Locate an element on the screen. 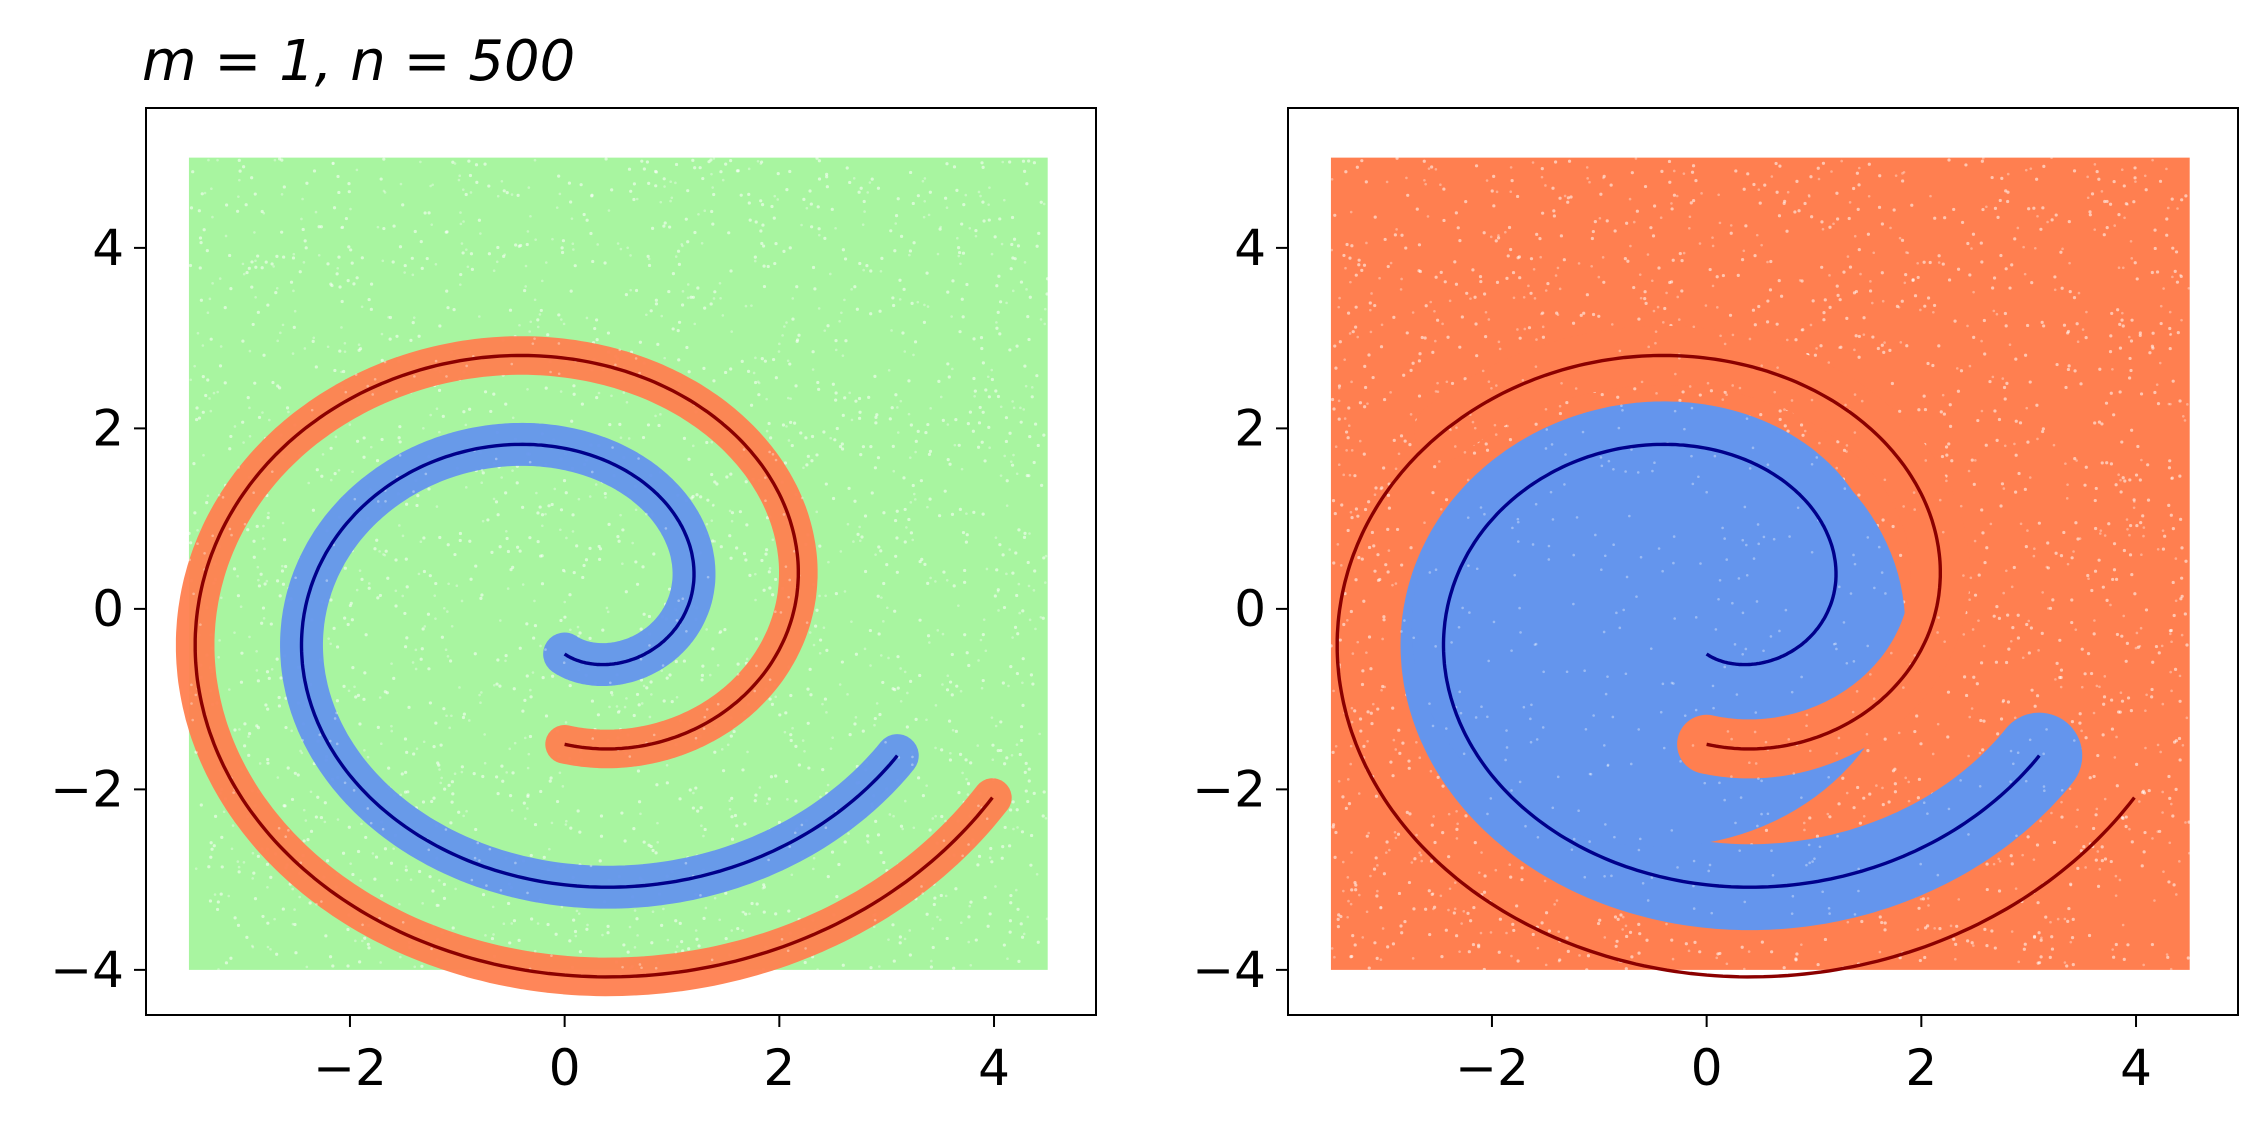 This screenshot has height=1130, width=2267. left-panel-title: m = 1, n = 500 is located at coordinates (358, 61).